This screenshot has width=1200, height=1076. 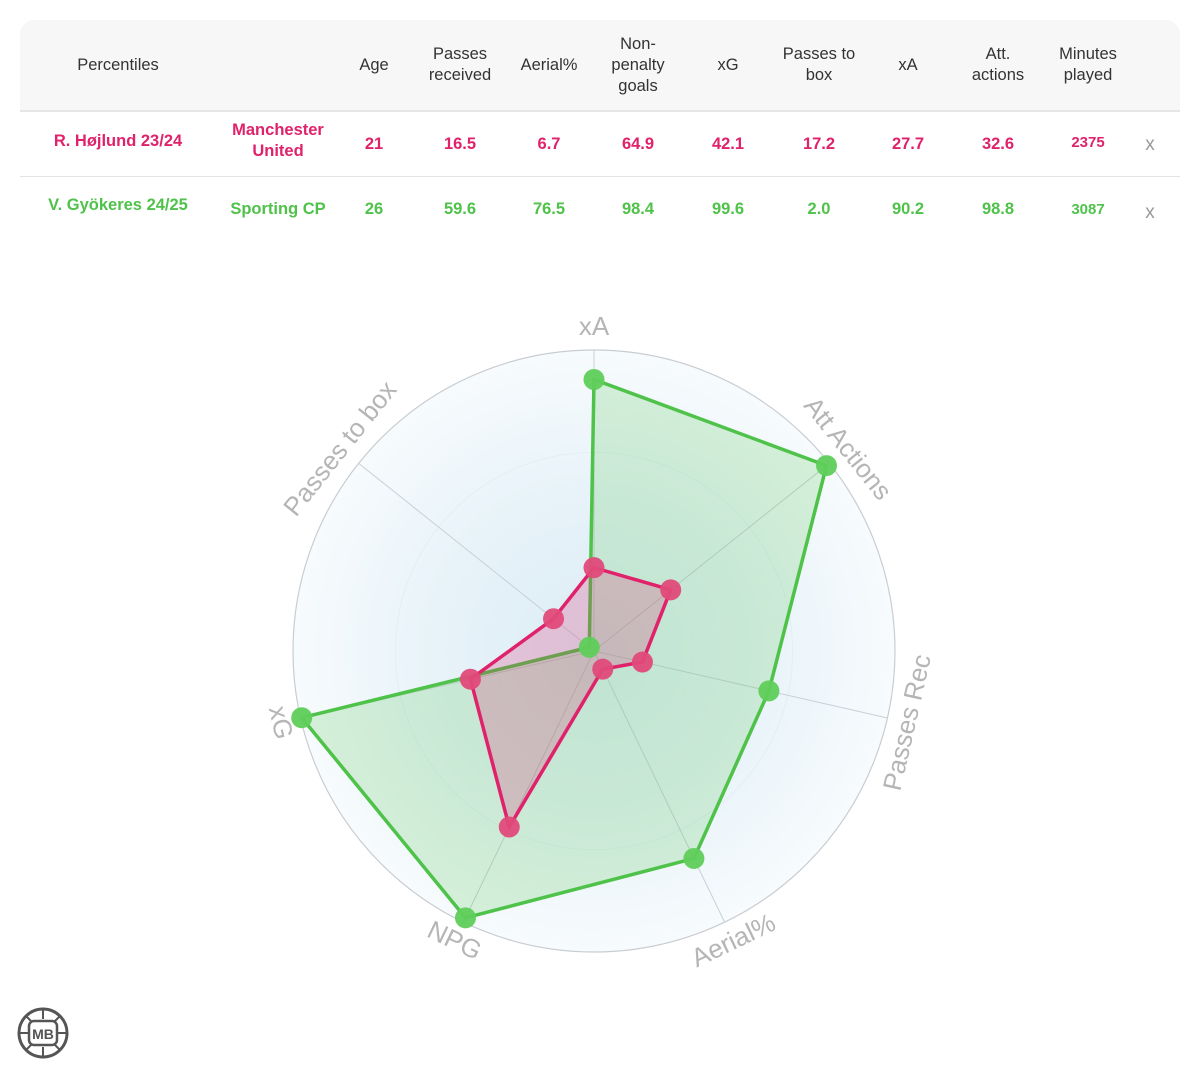 I want to click on header-att-actions: Att. actions, so click(x=998, y=64).